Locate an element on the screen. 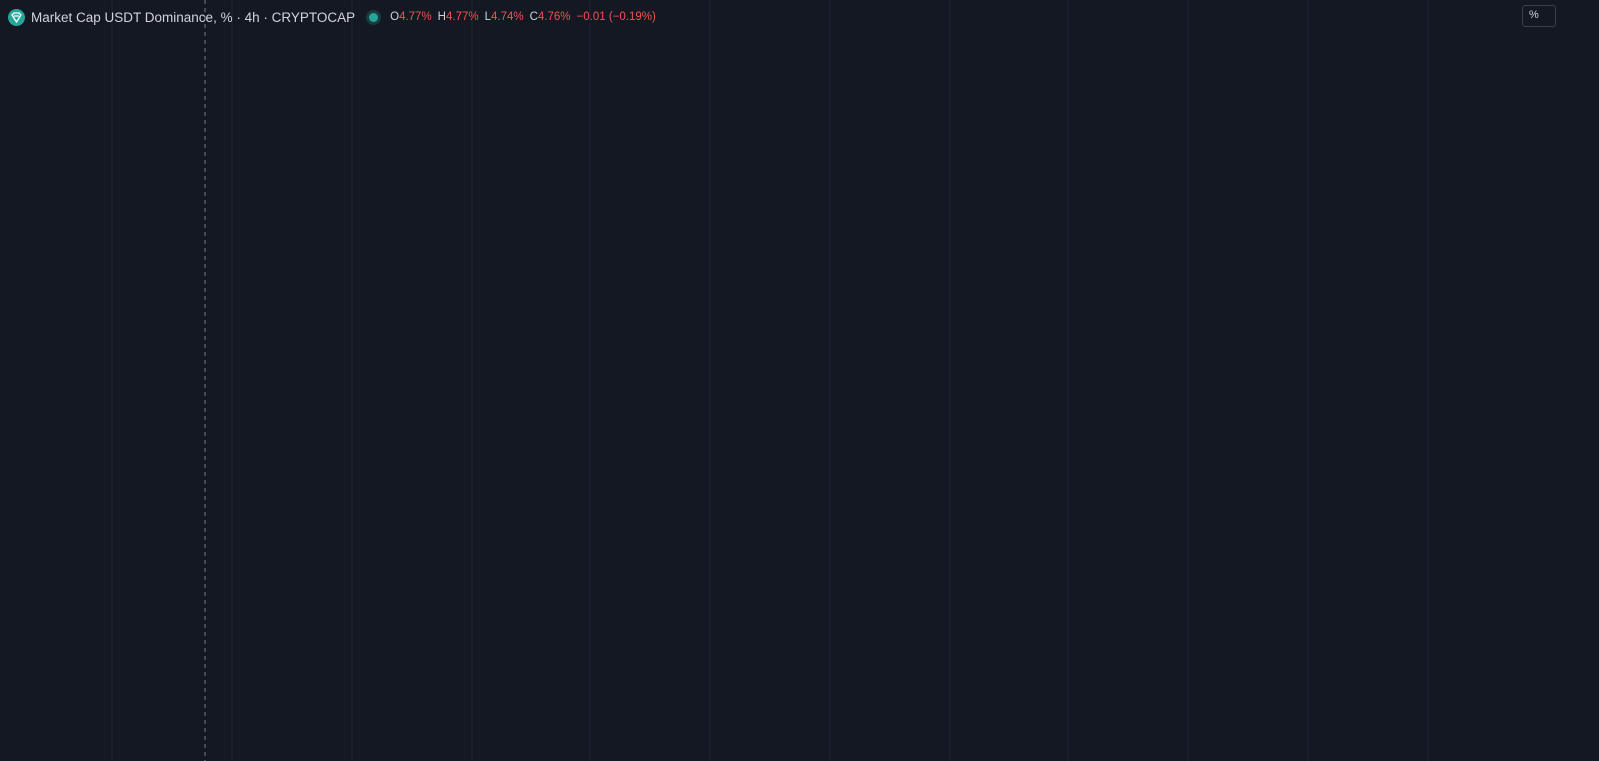 This screenshot has height=761, width=1599. ohlc-open: O4.77% is located at coordinates (411, 17).